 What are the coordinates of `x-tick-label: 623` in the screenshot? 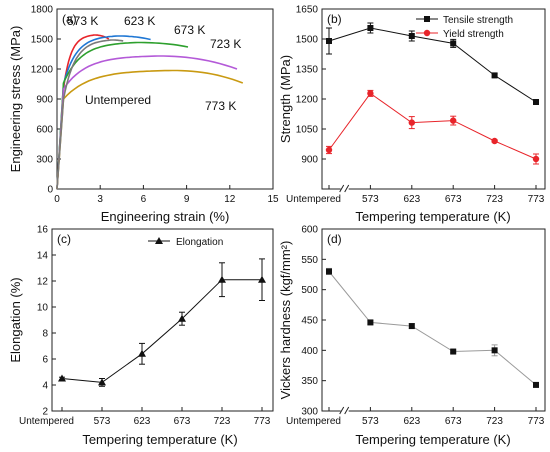 It's located at (411, 199).